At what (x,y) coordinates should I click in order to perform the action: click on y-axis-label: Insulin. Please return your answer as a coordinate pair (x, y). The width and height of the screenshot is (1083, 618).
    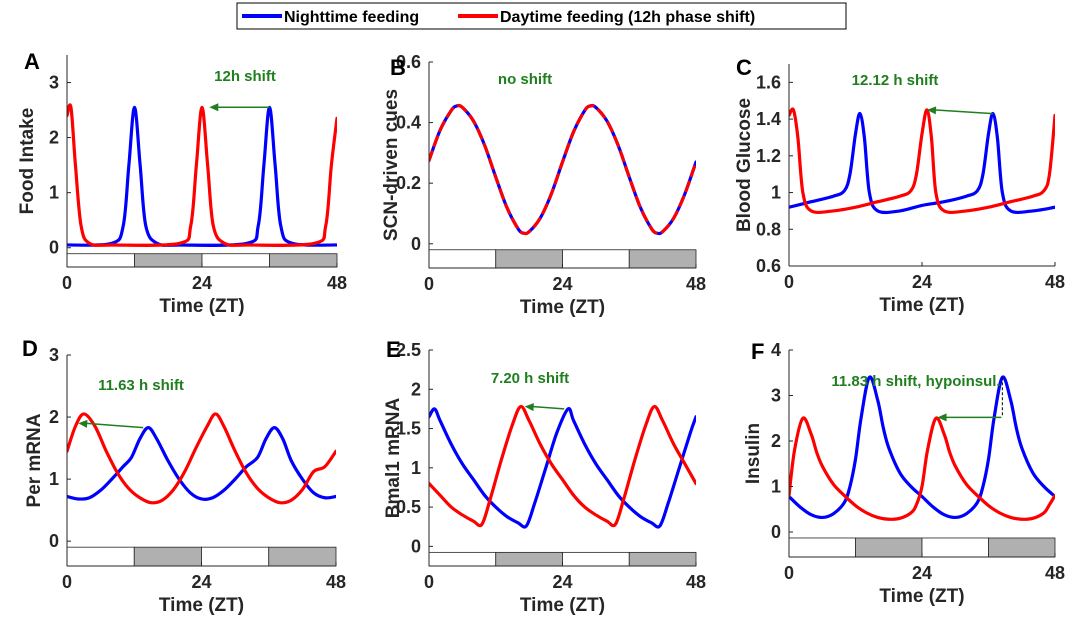
    Looking at the image, I should click on (753, 453).